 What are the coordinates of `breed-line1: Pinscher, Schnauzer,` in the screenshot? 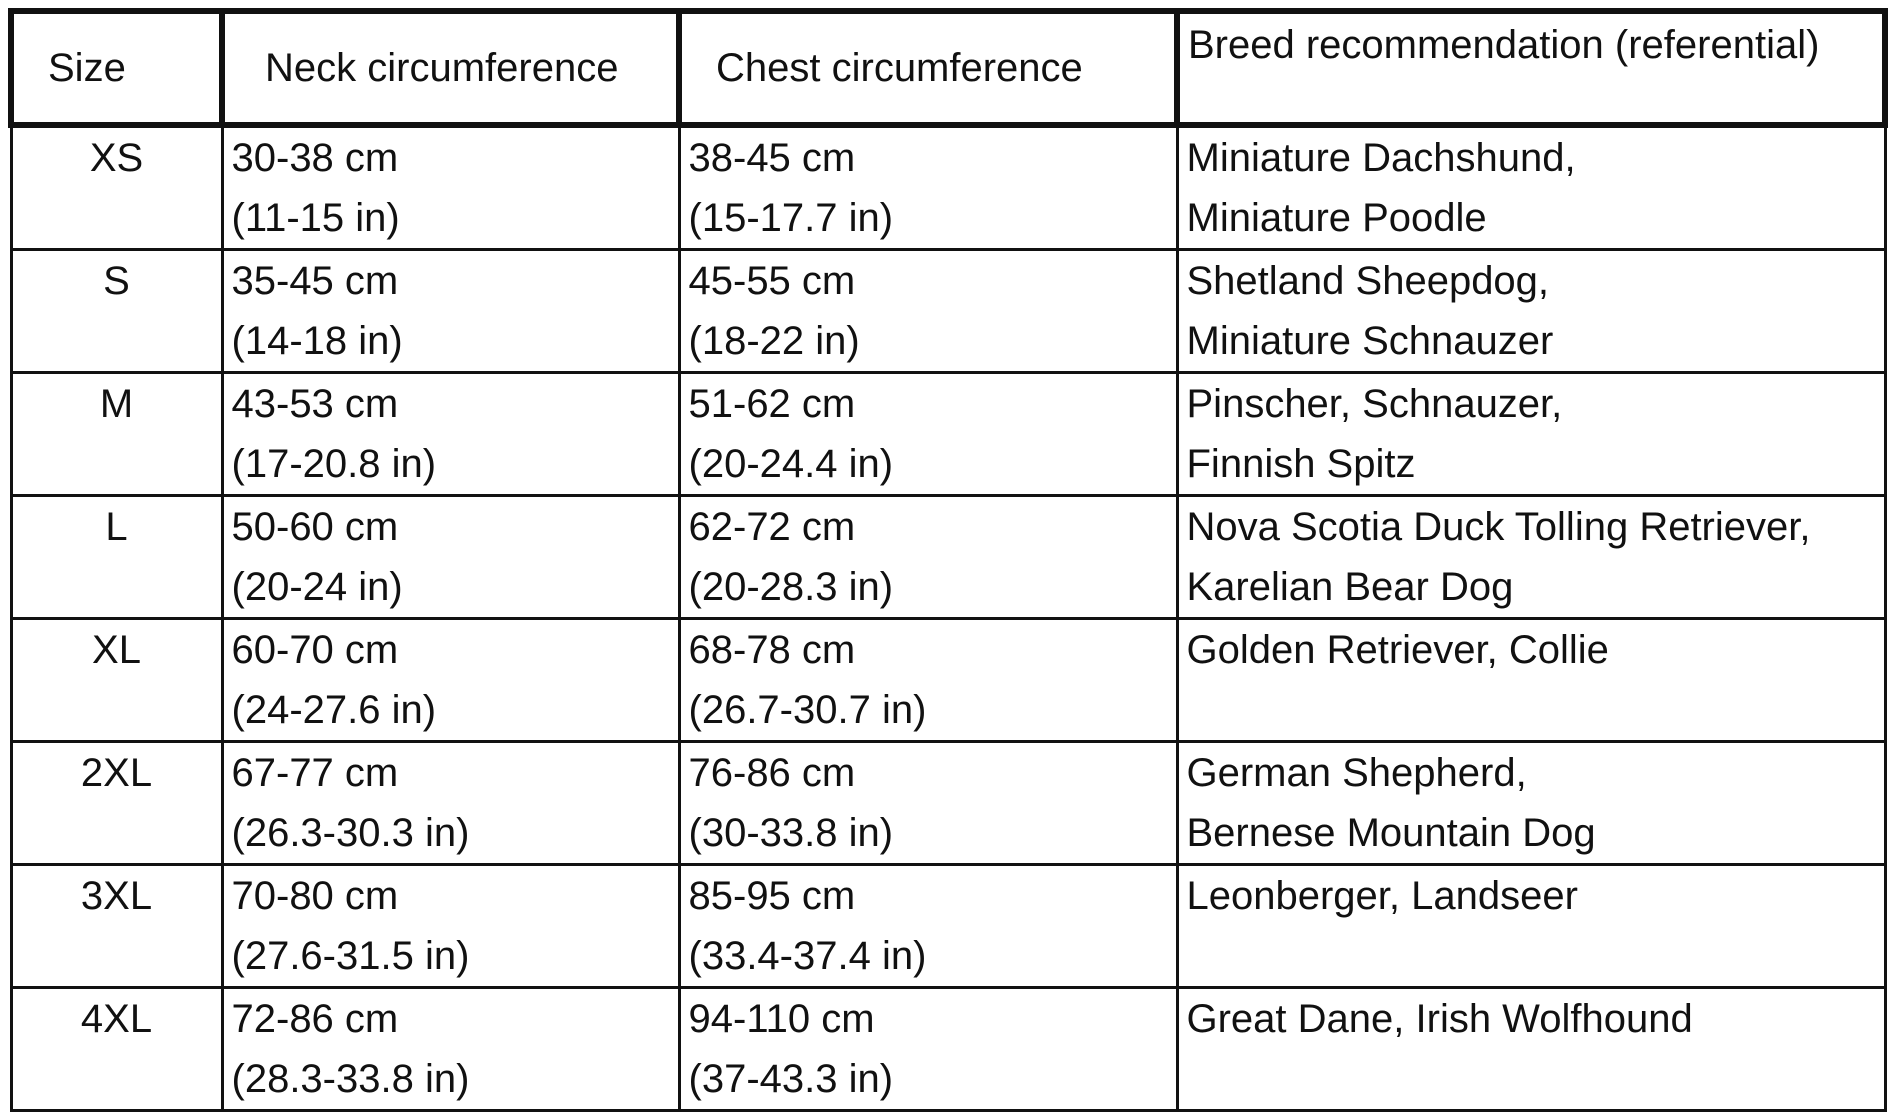 It's located at (1374, 404).